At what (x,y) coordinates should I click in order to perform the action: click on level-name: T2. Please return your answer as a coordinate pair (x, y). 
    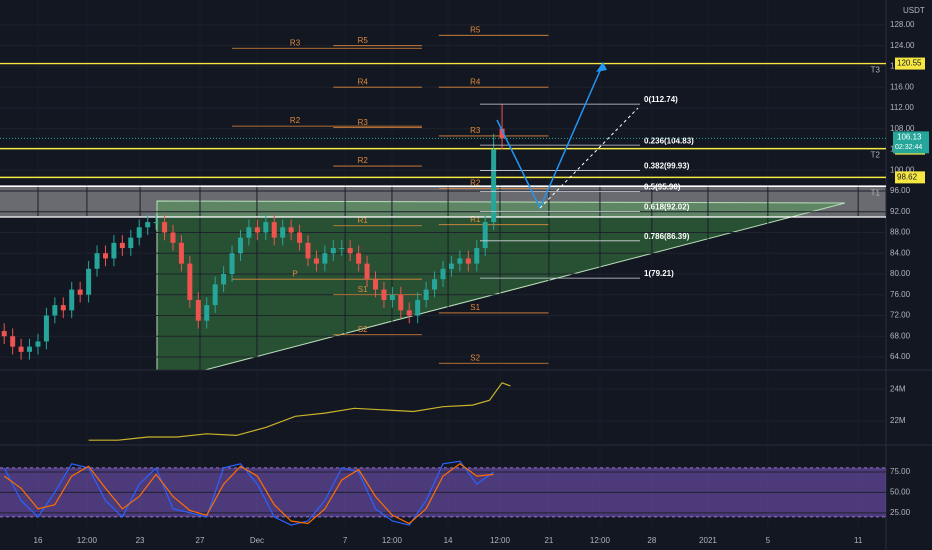
    Looking at the image, I should click on (876, 155).